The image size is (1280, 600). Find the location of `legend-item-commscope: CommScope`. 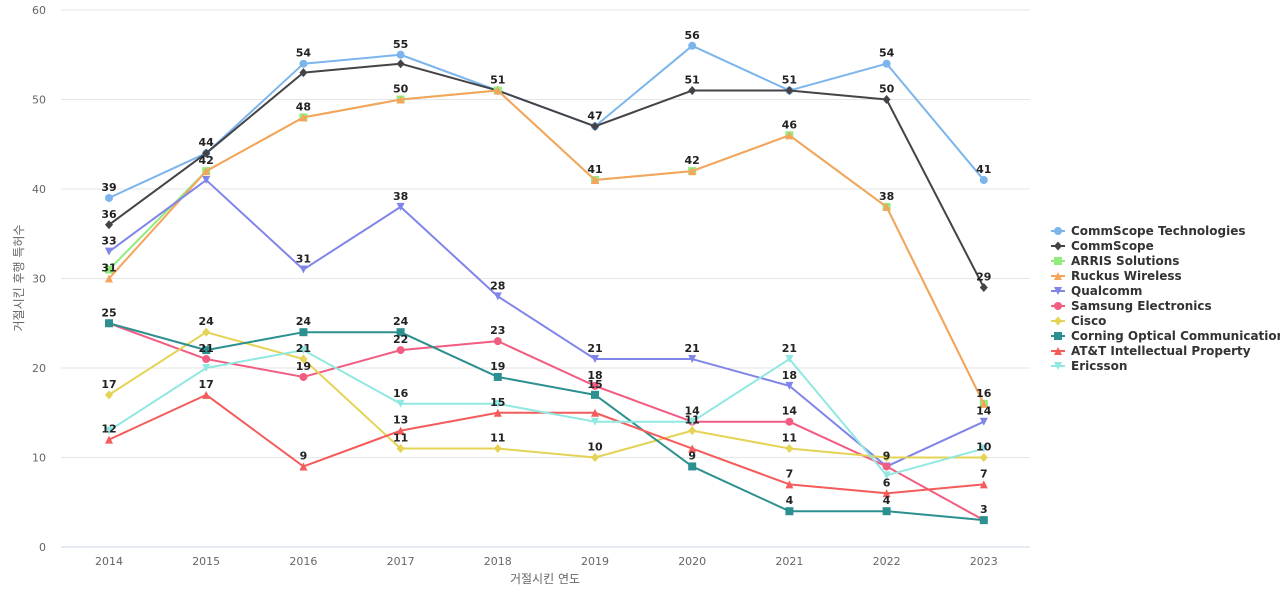

legend-item-commscope: CommScope is located at coordinates (1102, 246).